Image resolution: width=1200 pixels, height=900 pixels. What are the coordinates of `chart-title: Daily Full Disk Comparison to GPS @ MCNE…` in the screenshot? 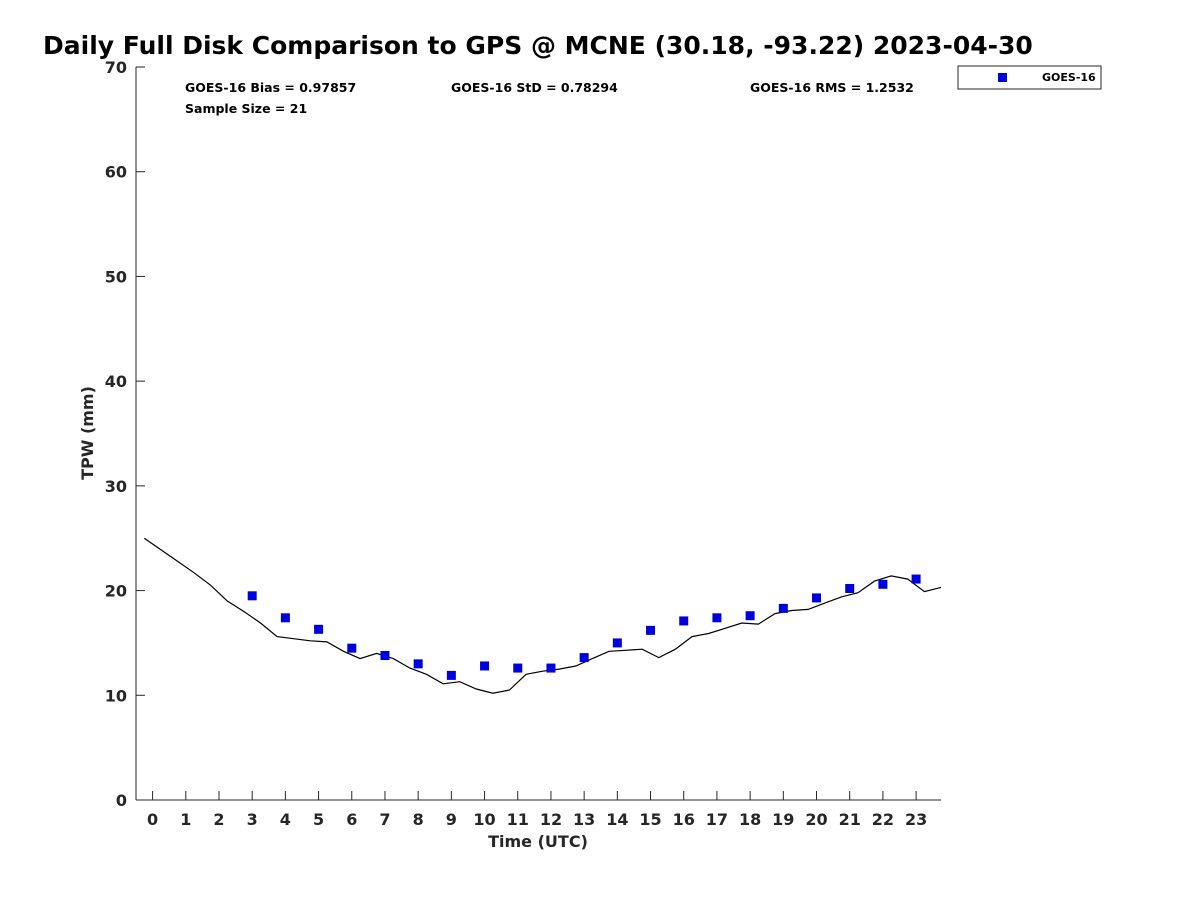 It's located at (538, 45).